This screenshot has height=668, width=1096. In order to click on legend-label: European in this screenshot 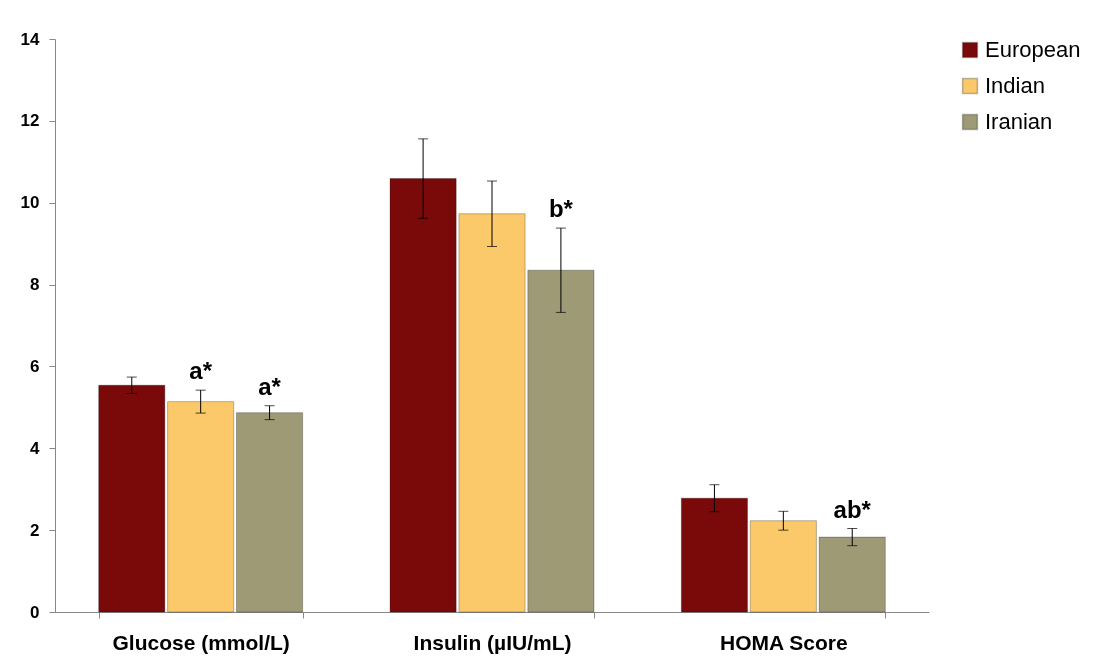, I will do `click(1033, 49)`.